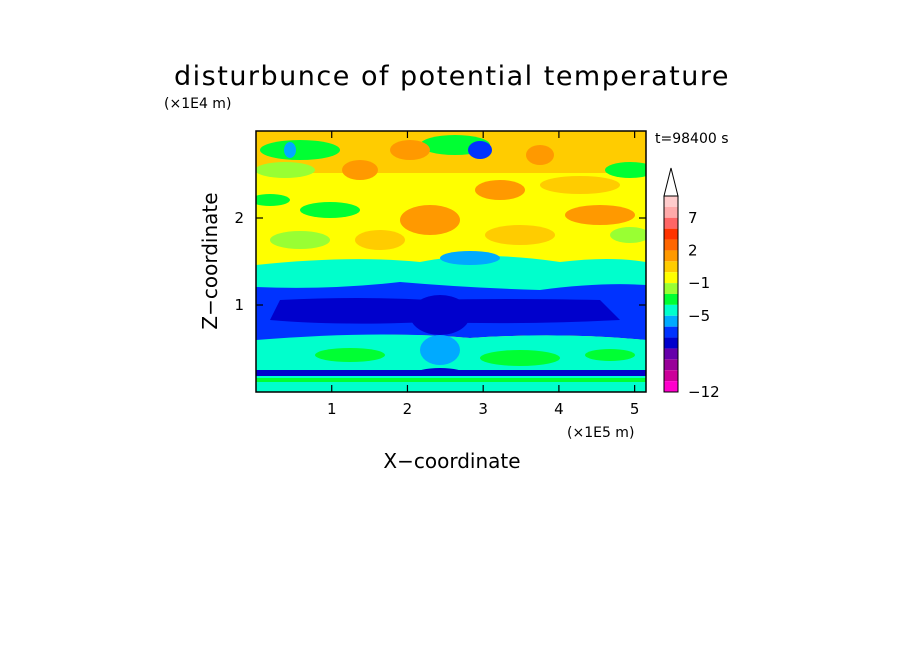  Describe the element at coordinates (699, 316) in the screenshot. I see `colorbar-tick-label: −5` at that location.